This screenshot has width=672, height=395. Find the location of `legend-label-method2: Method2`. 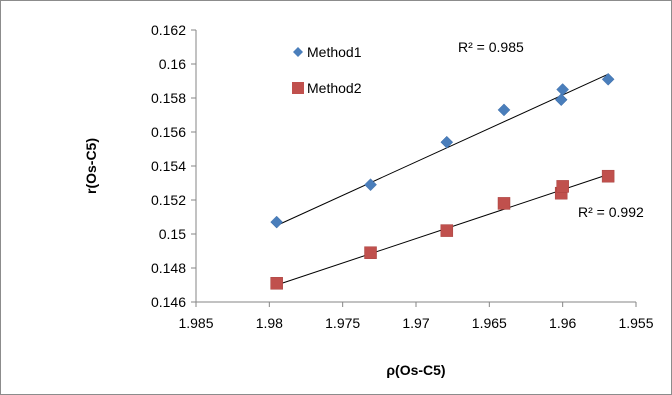

legend-label-method2: Method2 is located at coordinates (334, 88).